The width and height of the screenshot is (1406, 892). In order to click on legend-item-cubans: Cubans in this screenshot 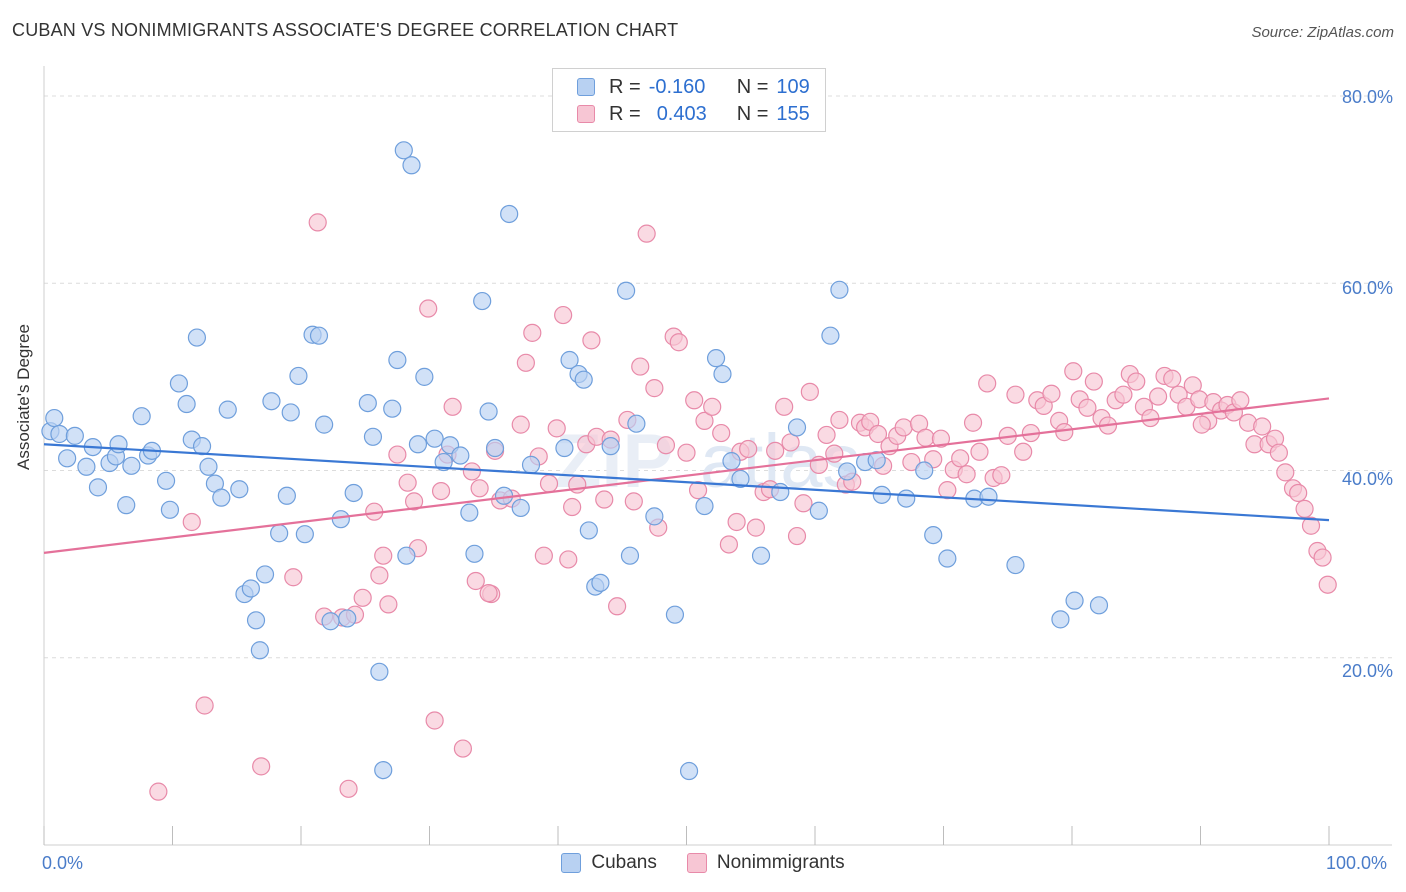, I will do `click(609, 863)`.